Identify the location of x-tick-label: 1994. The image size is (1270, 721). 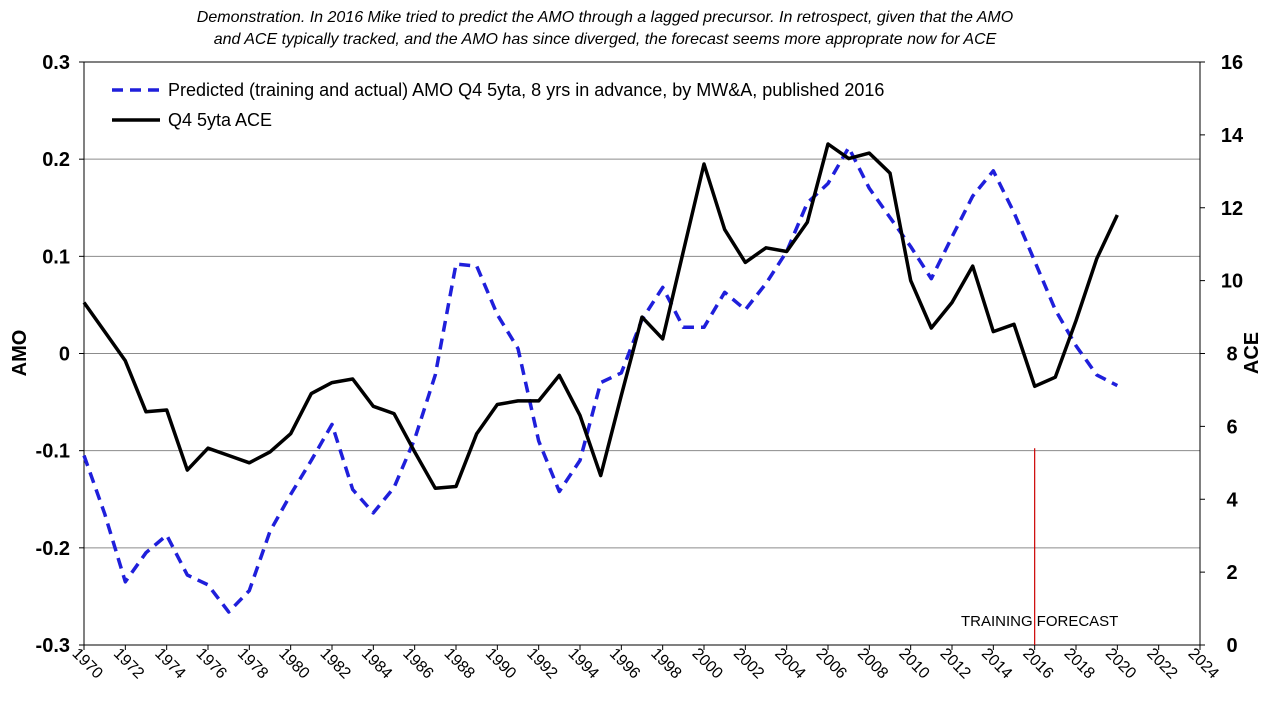
(583, 663).